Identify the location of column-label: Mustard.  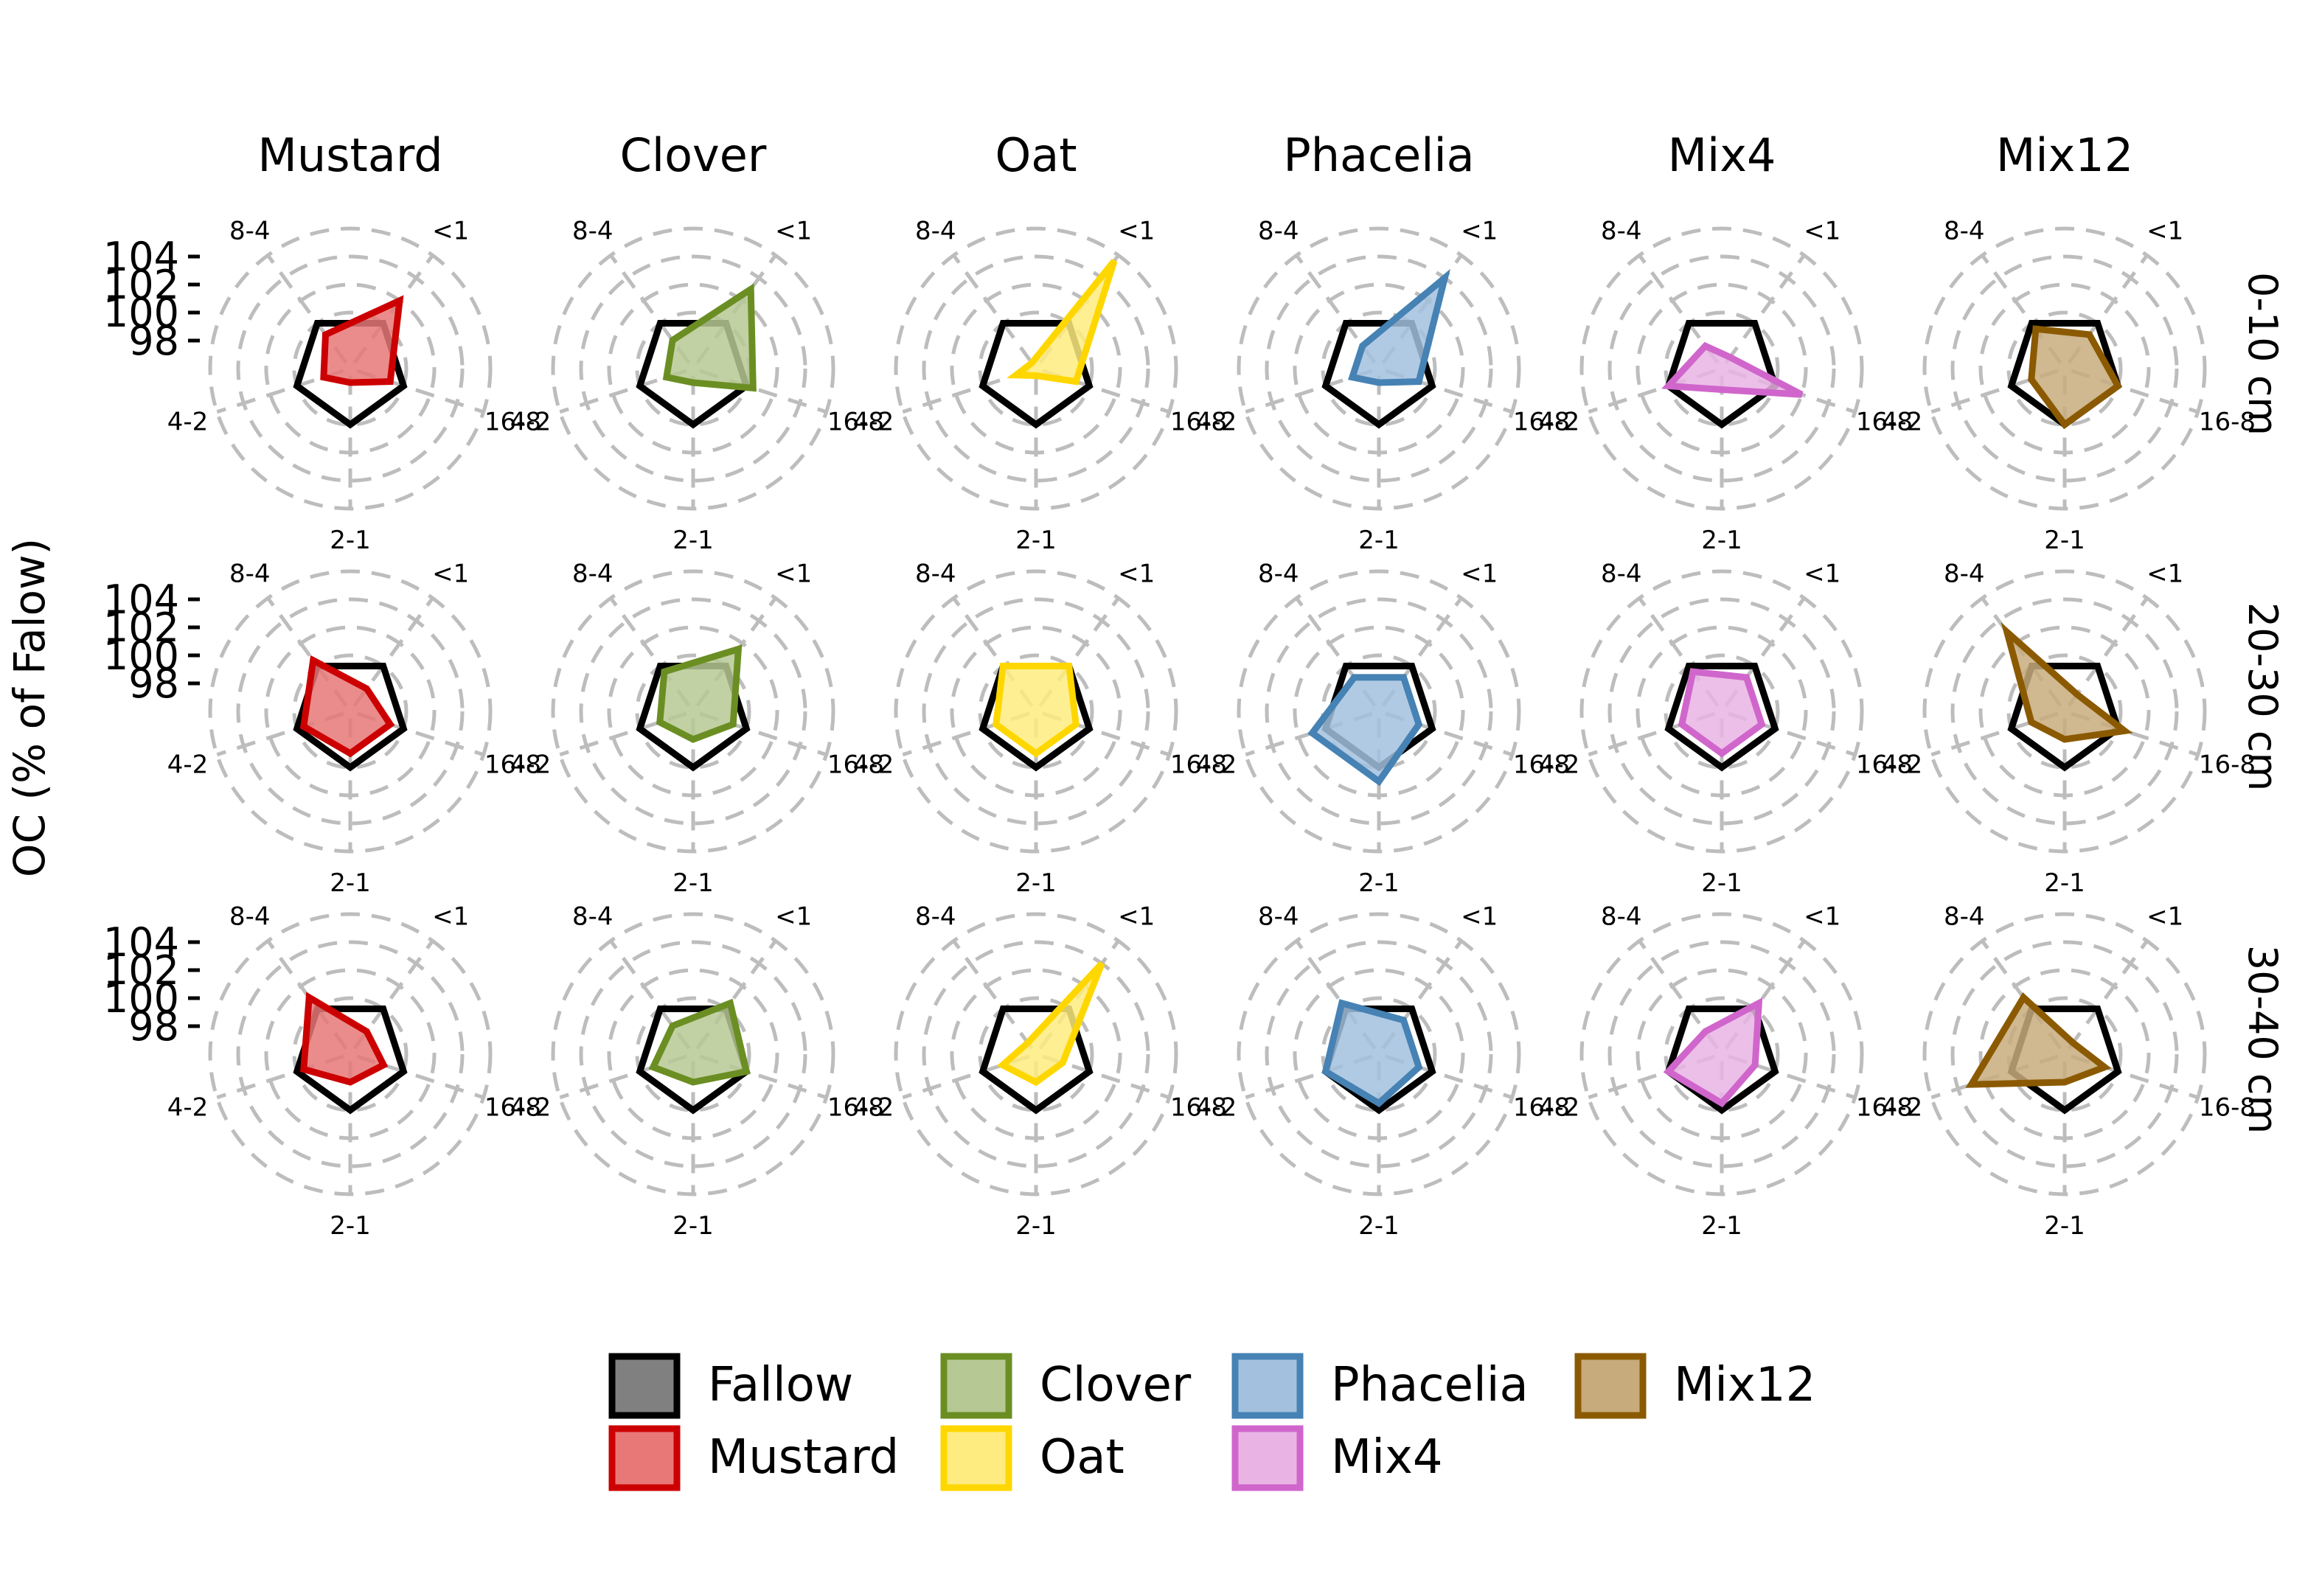
(349, 155).